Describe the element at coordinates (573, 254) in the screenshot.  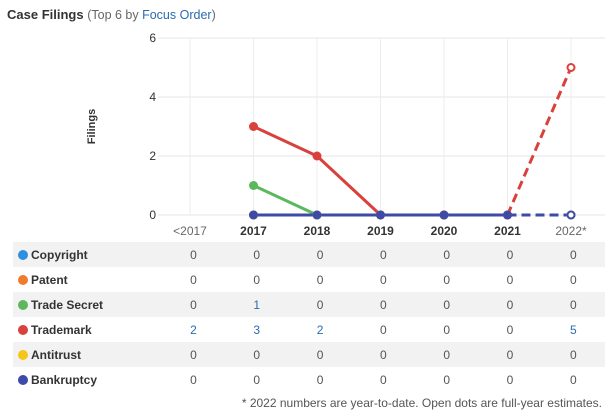
I see `table-cell-copyright-6: 0` at that location.